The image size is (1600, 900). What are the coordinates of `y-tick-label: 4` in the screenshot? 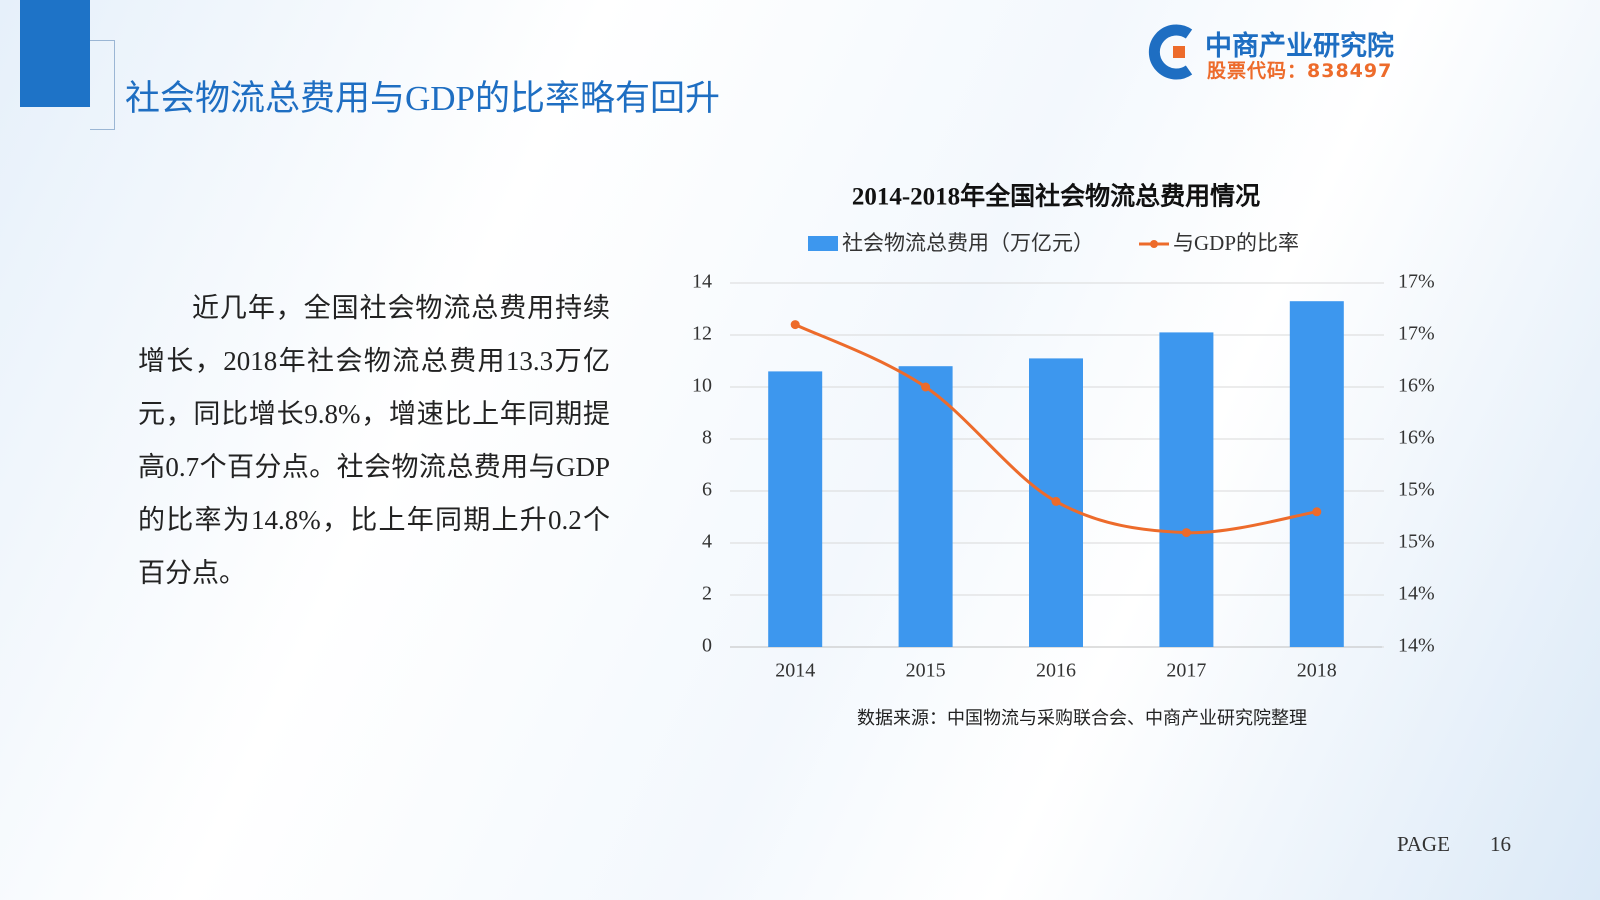 It's located at (707, 542).